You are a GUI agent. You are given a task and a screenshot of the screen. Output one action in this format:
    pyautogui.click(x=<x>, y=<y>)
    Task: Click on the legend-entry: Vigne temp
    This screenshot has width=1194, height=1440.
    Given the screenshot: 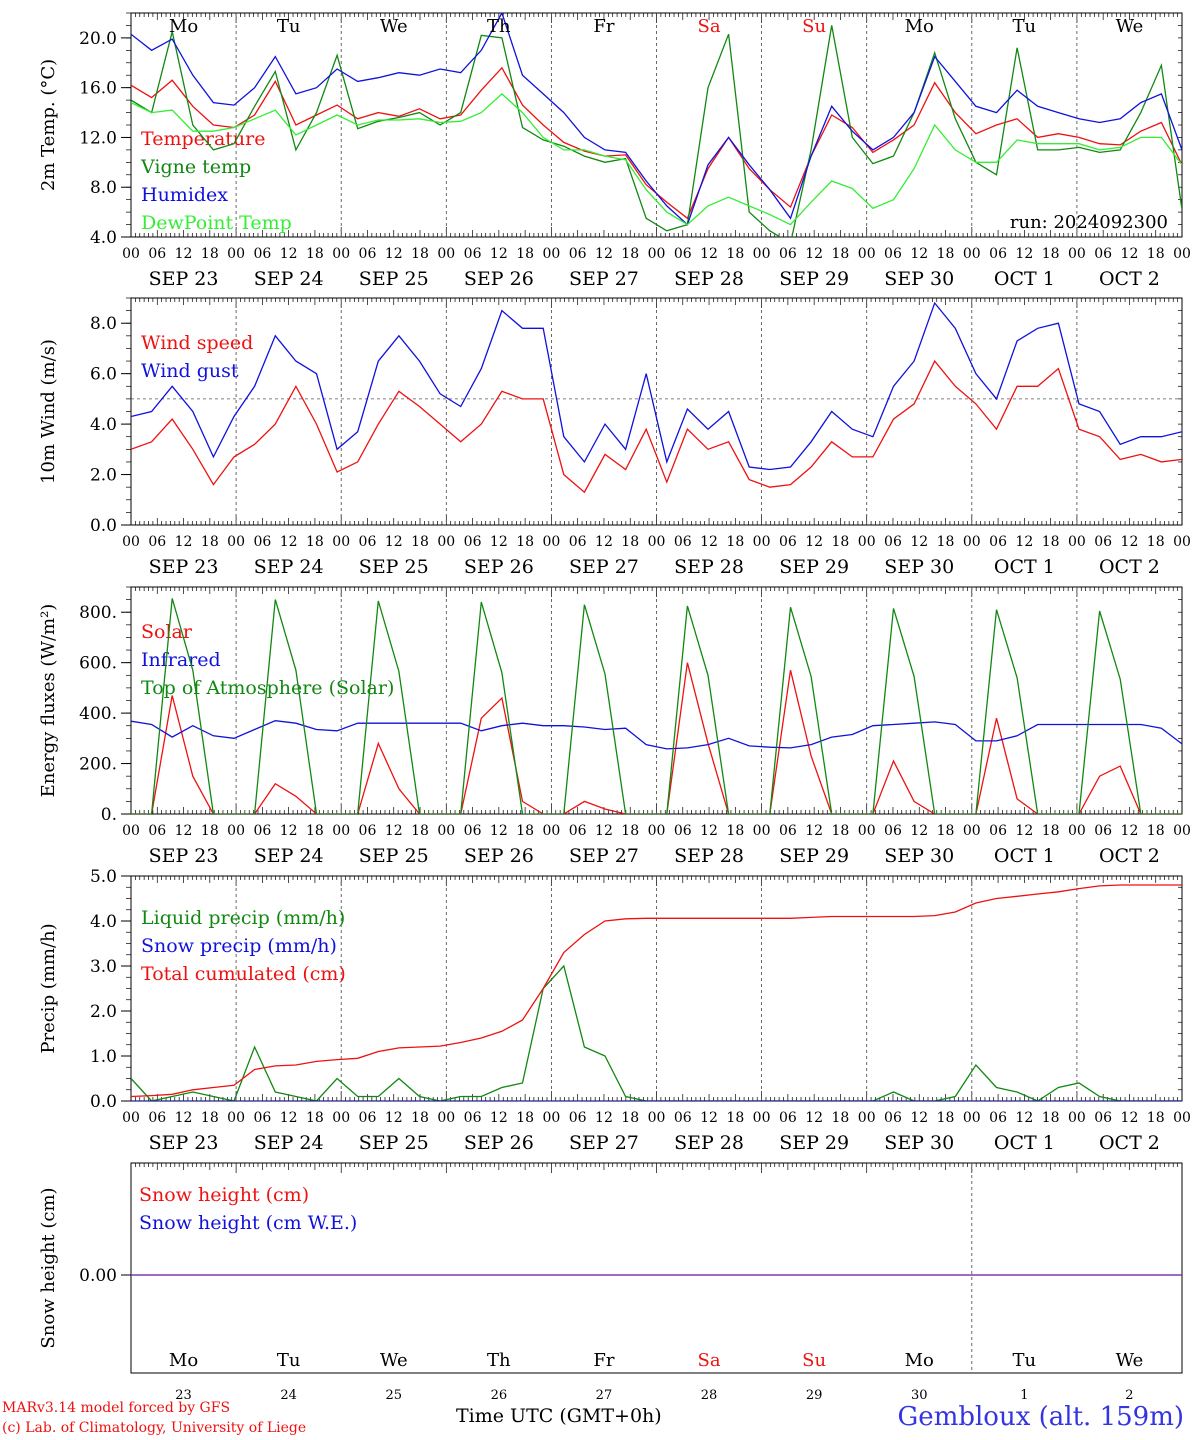 What is the action you would take?
    pyautogui.click(x=195, y=167)
    